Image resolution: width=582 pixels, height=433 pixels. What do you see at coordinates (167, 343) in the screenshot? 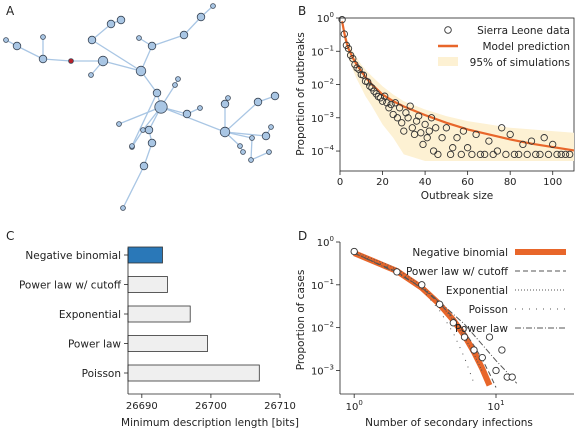
I see `bar-power-law` at bounding box center [167, 343].